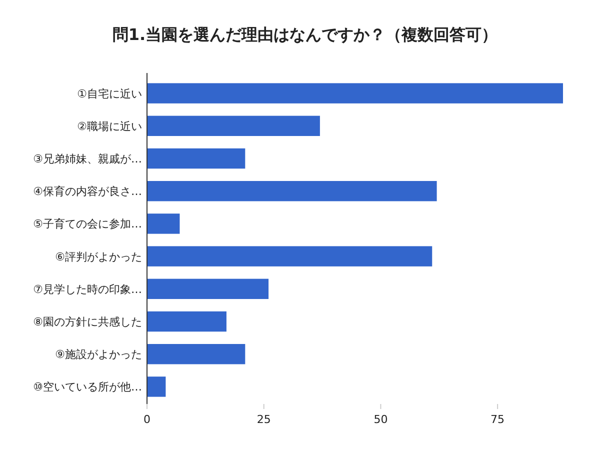  I want to click on chart-title: 問1.当園を選んだ理由はなんですか？（複数回答可）, so click(305, 34).